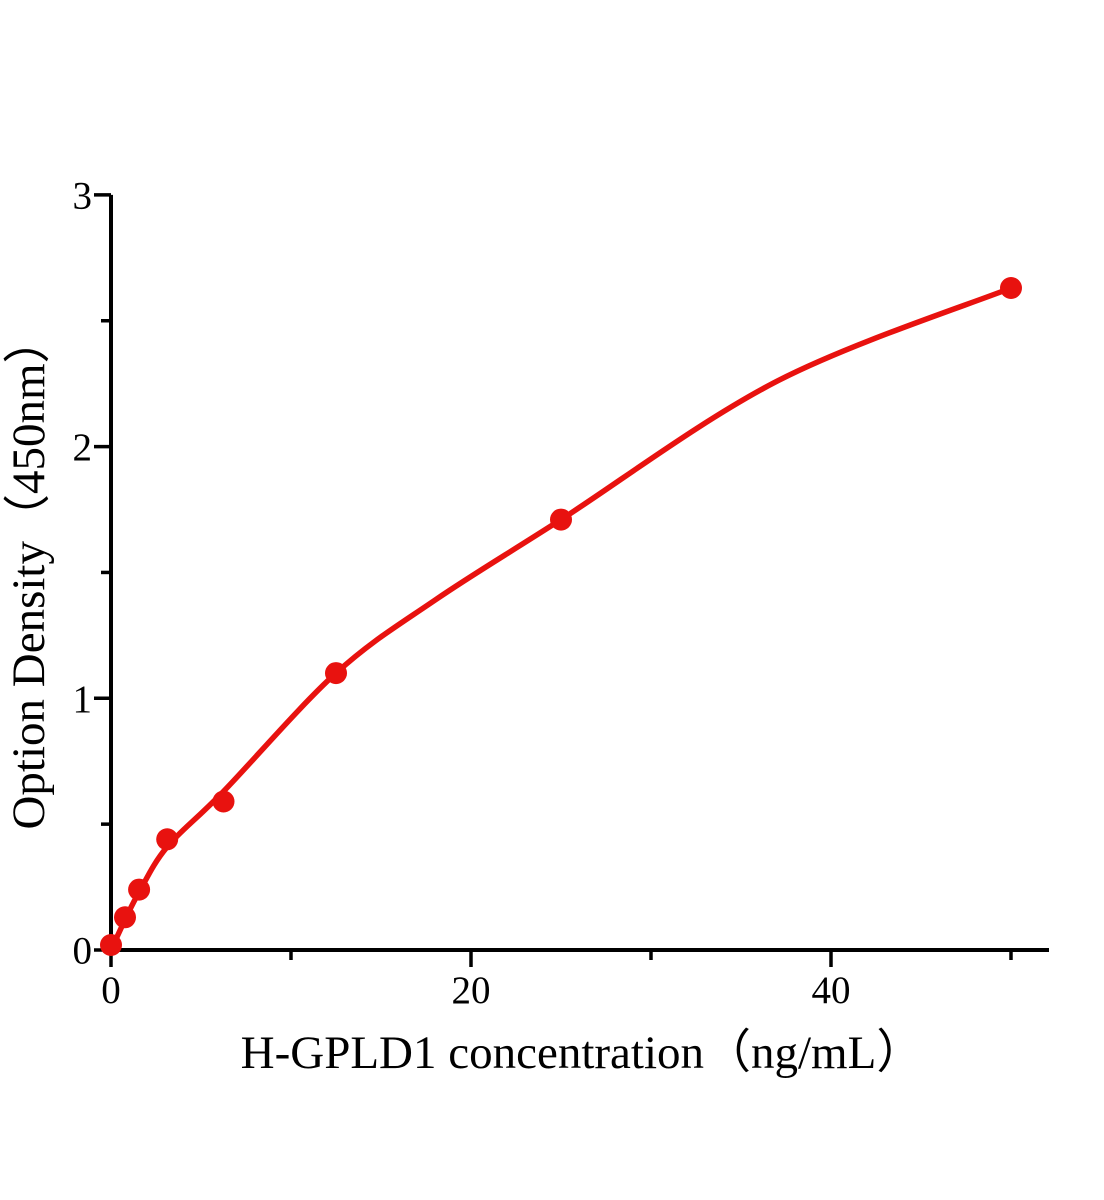 The height and width of the screenshot is (1200, 1104). I want to click on x-tick-label: 40, so click(831, 990).